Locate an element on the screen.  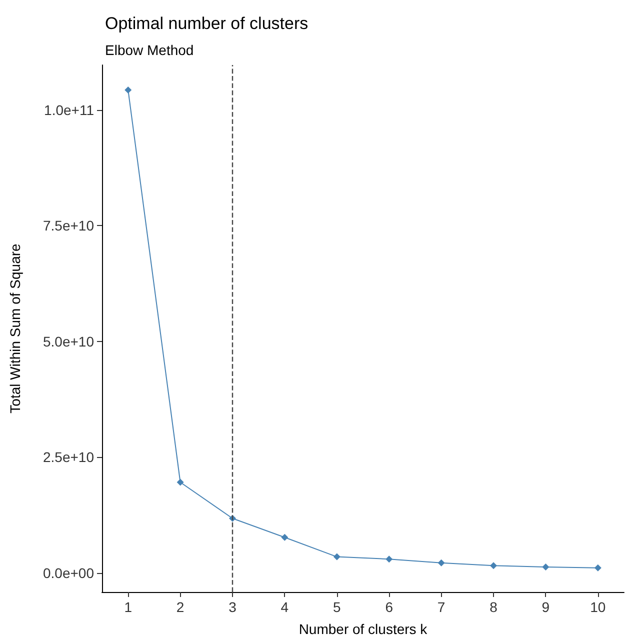
chart-subtitle: Elbow Method is located at coordinates (149, 50).